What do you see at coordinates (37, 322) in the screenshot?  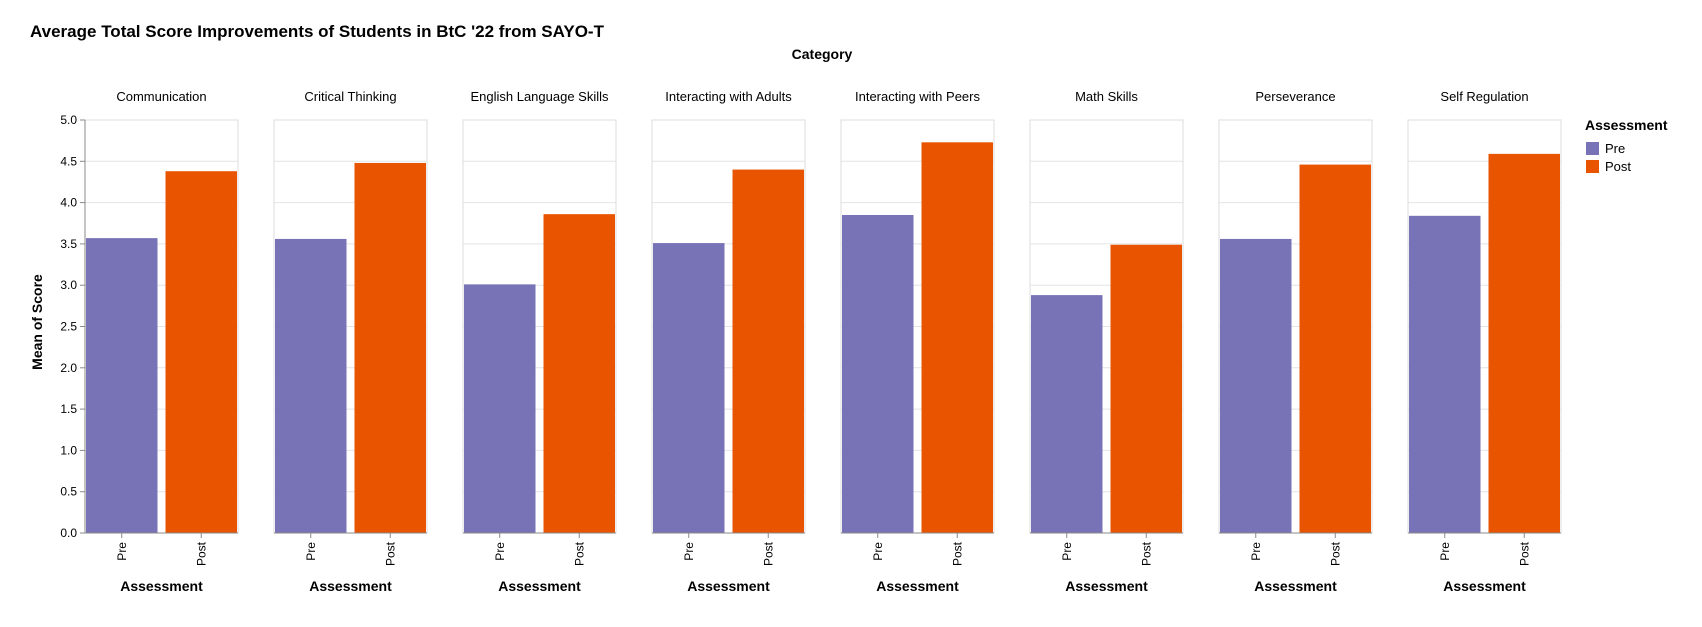 I see `y-axis-title: Mean of Score` at bounding box center [37, 322].